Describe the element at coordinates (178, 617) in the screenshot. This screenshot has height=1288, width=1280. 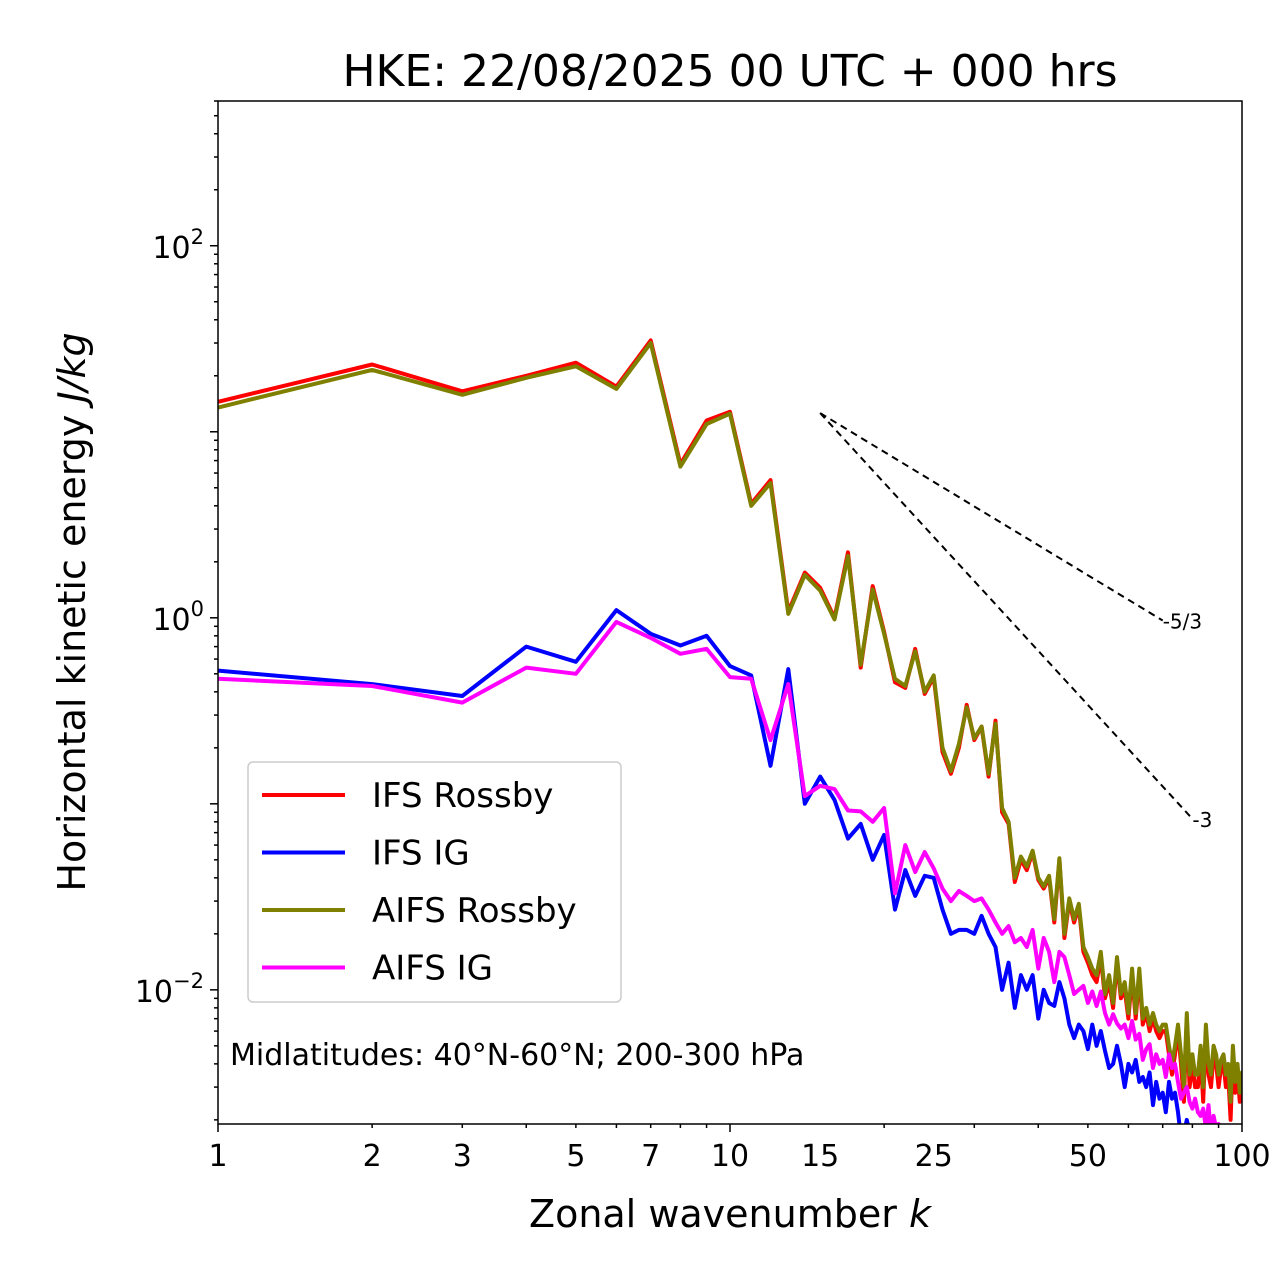
I see `y-tick-label: 10⁰` at that location.